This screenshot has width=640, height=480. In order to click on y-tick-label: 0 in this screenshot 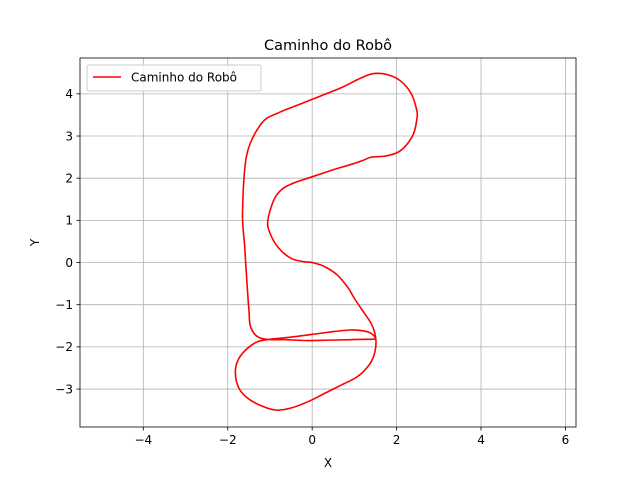, I will do `click(69, 263)`.